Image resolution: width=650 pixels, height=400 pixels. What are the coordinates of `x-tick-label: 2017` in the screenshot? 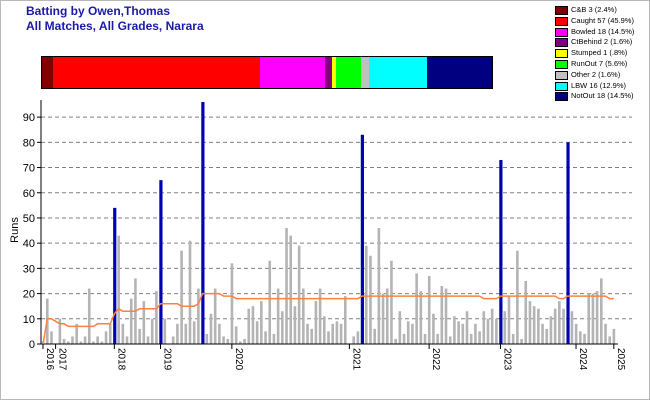 It's located at (62, 359).